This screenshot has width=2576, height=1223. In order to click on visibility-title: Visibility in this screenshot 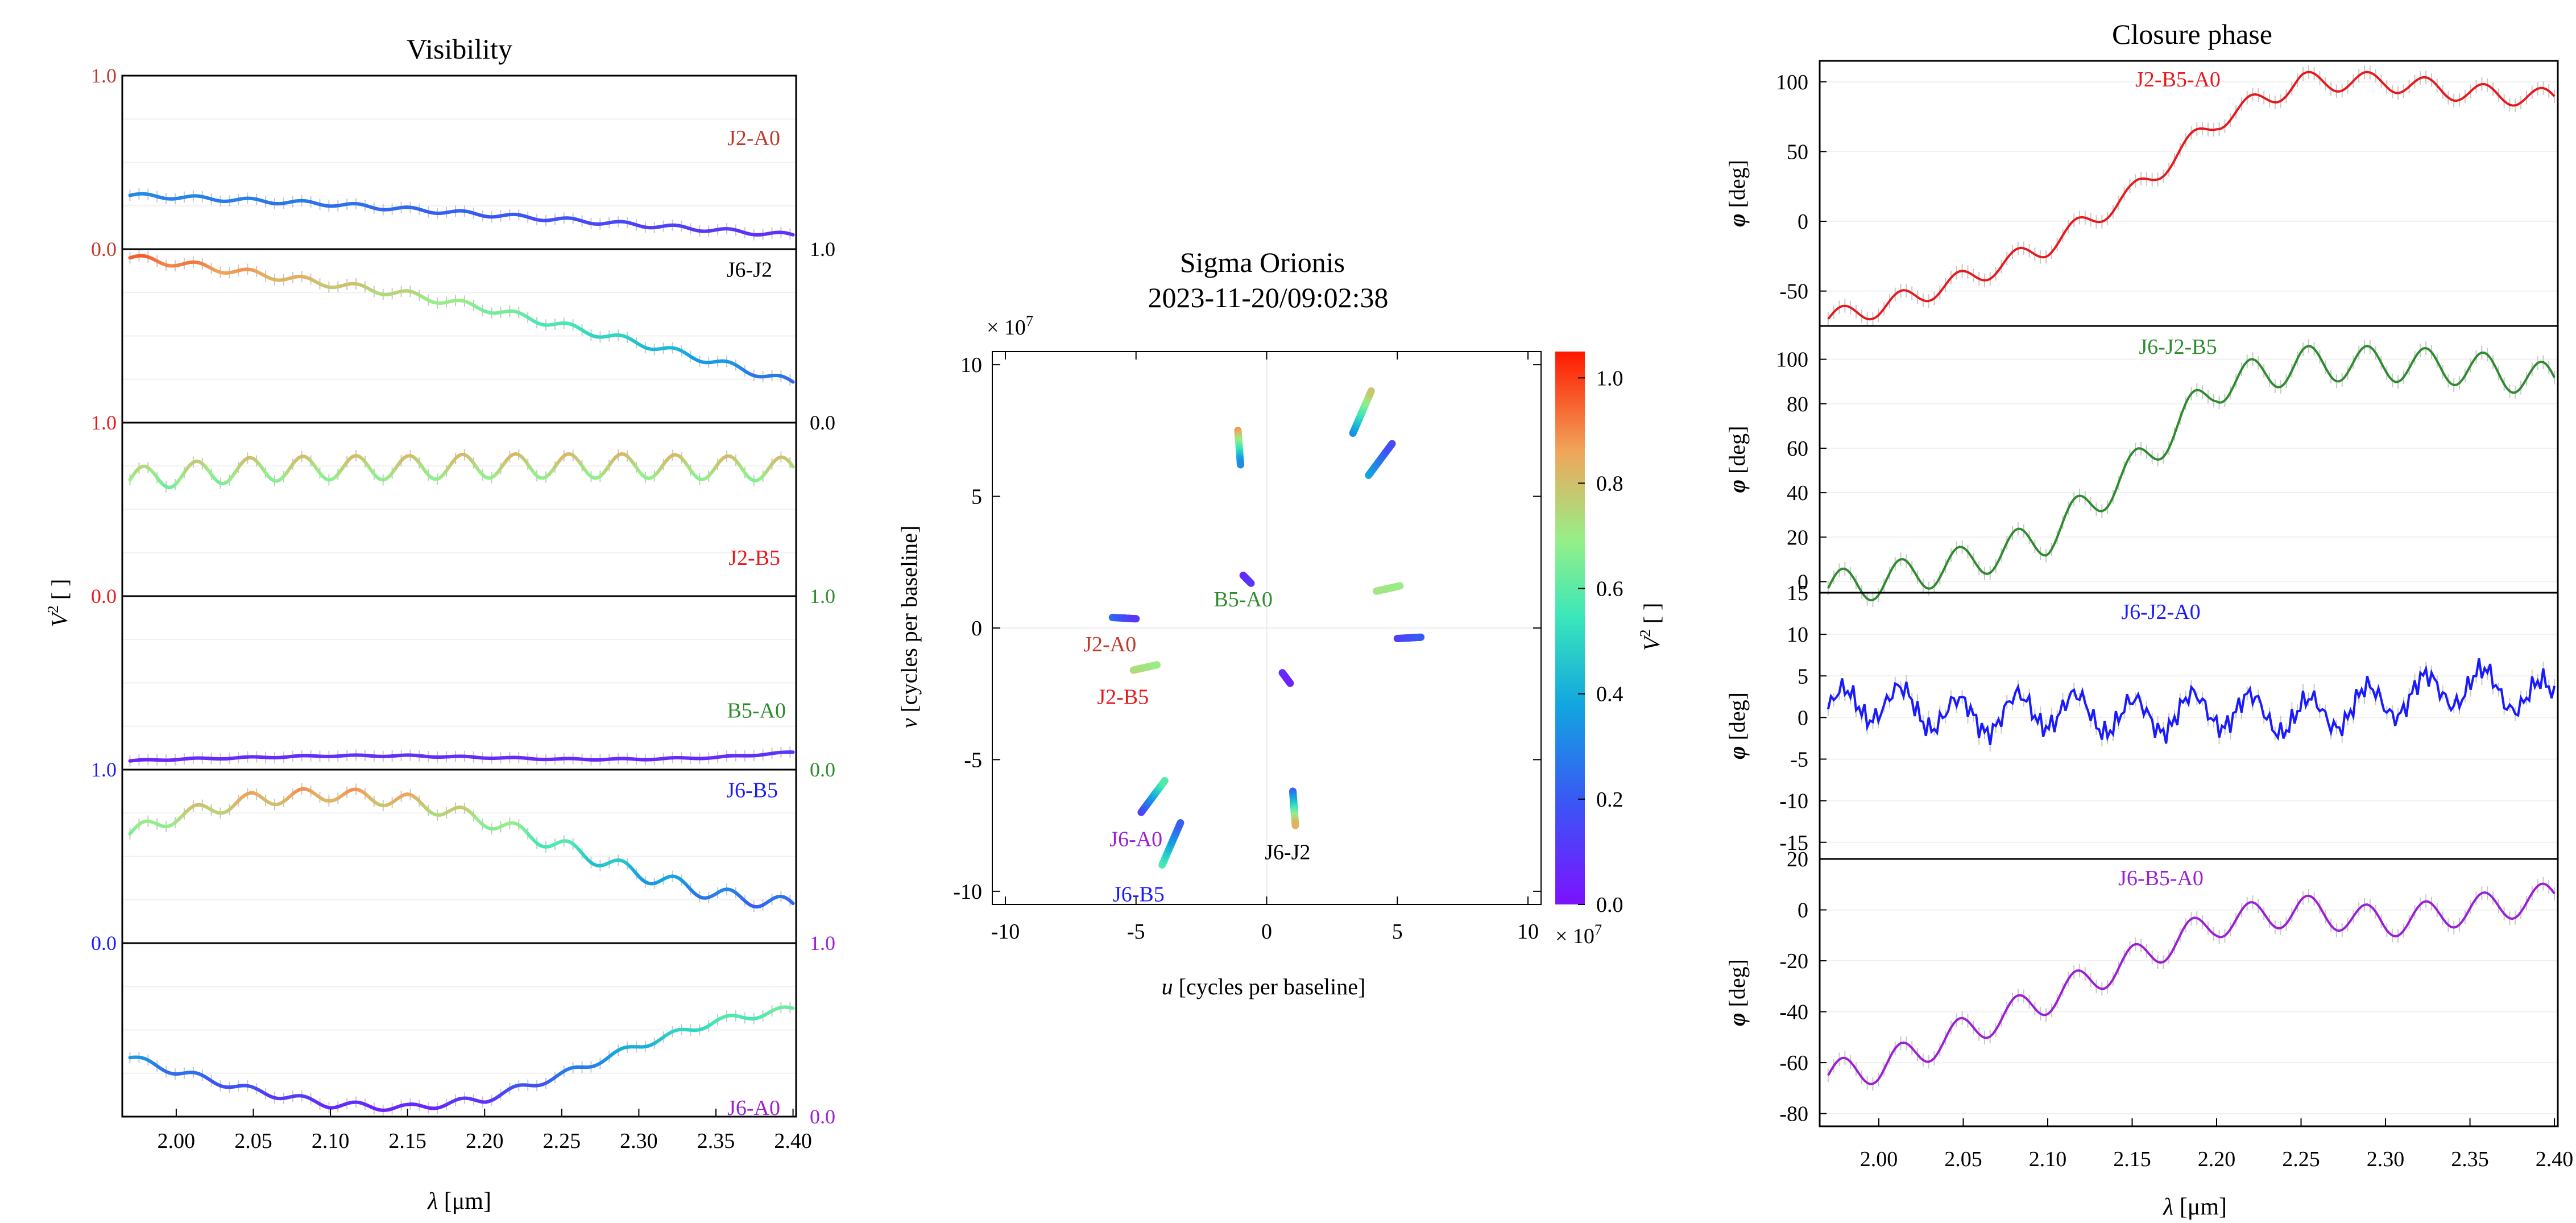, I will do `click(459, 49)`.